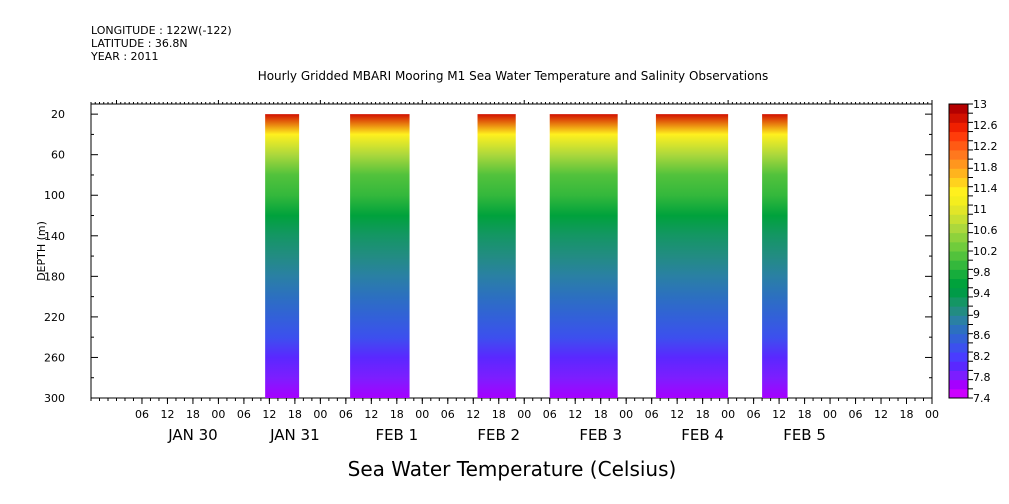  I want to click on year-label: YEAR : 2011, so click(124, 56).